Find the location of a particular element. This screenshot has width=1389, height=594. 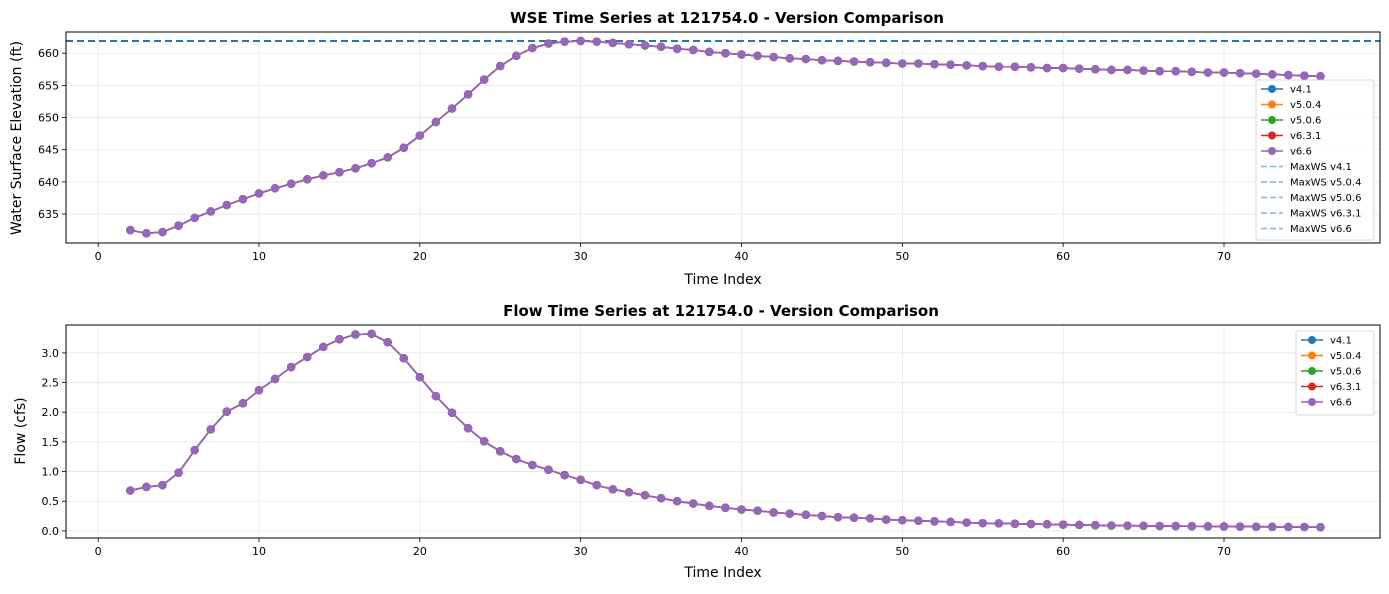

flow-y-tick-label: 1.5 is located at coordinates (51, 442).